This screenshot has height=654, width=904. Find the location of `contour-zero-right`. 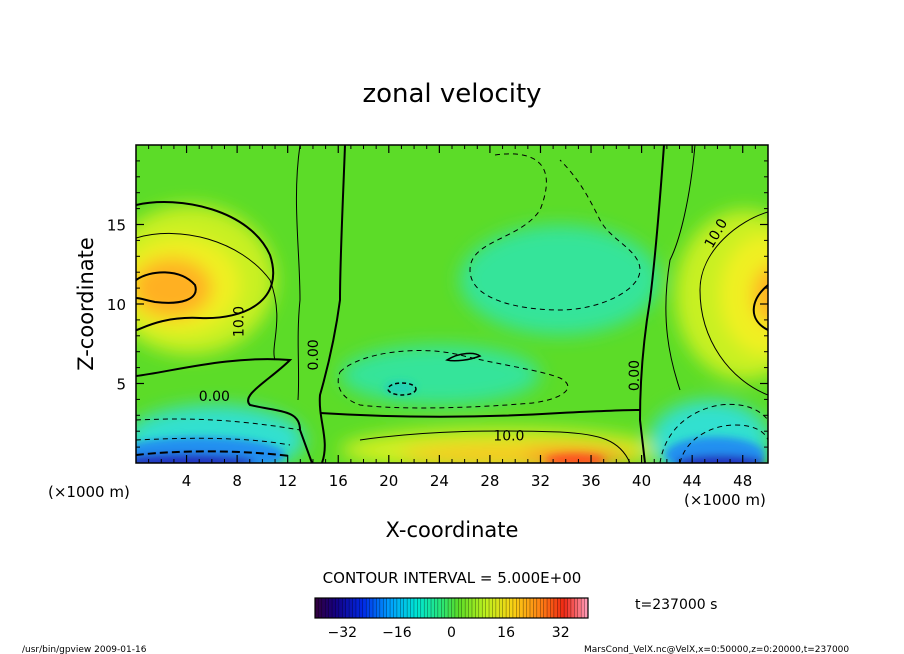

contour-zero-right is located at coordinates (651, 304).